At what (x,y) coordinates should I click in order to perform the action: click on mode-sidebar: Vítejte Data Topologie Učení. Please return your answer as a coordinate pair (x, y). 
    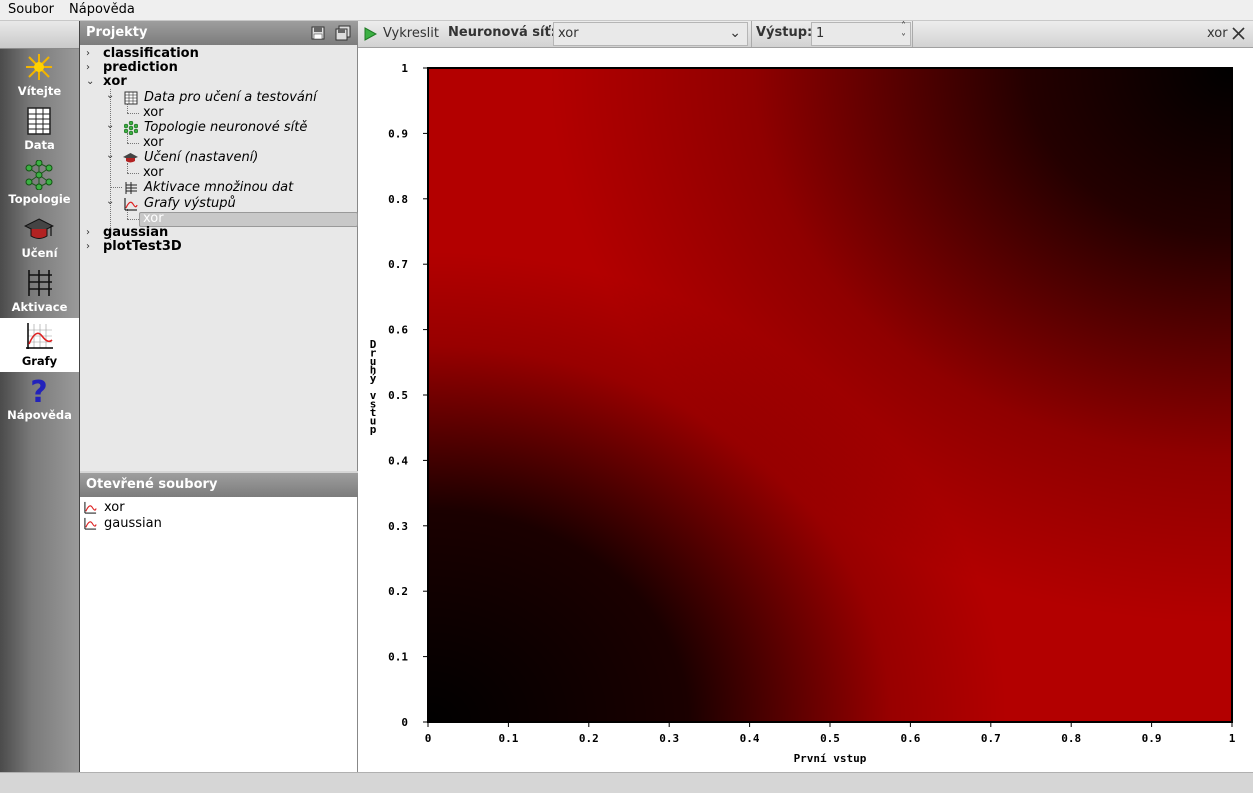
    Looking at the image, I should click on (40, 396).